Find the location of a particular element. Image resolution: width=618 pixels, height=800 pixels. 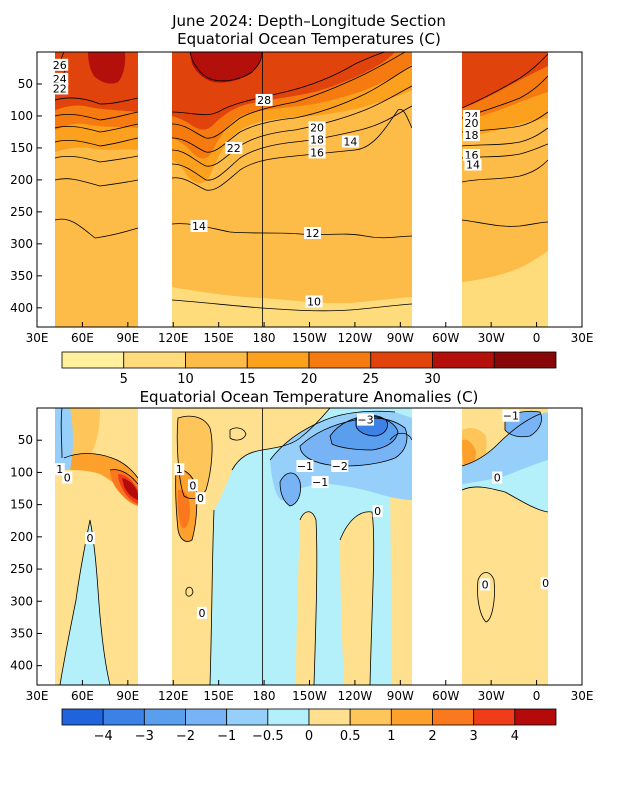

chart1-colorbar-label: 10 is located at coordinates (185, 379).